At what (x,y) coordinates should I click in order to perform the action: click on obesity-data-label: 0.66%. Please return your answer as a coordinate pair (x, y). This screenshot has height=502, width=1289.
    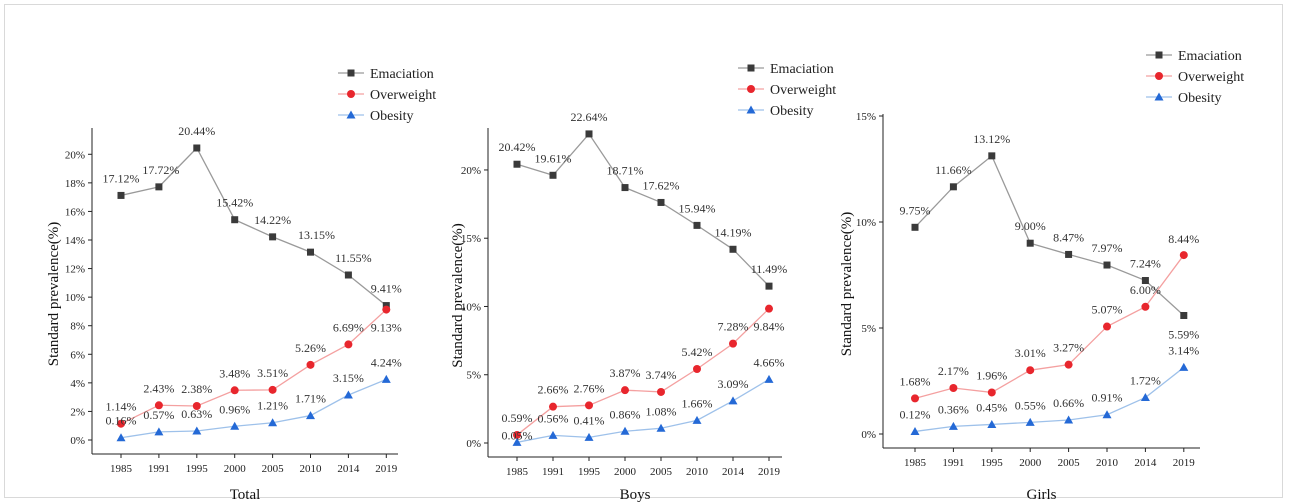
    Looking at the image, I should click on (1068, 403).